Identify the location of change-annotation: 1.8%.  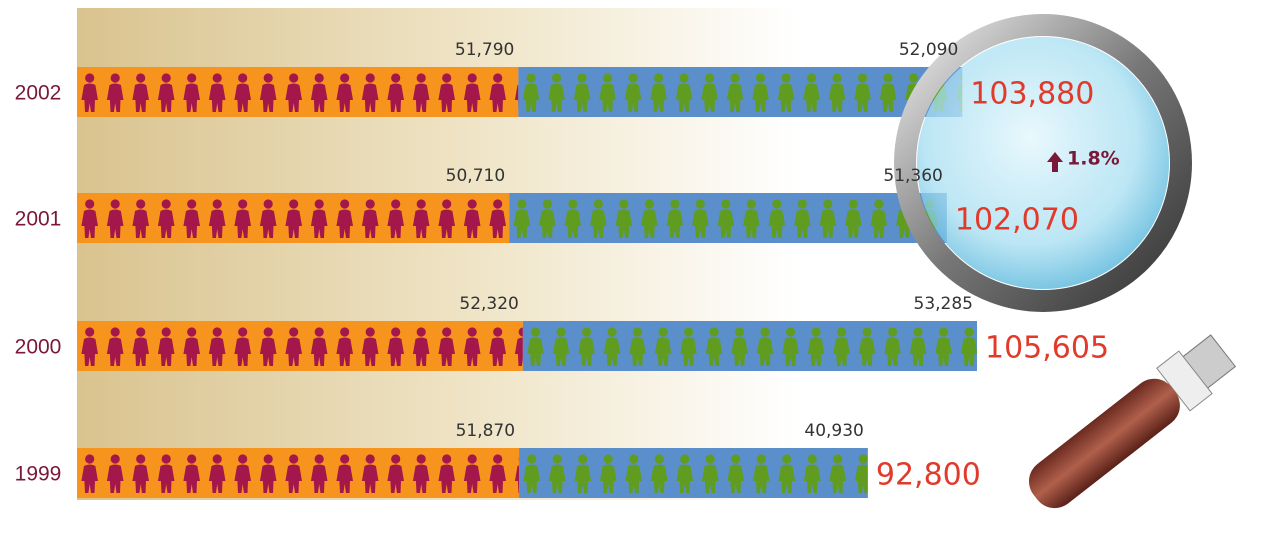
(1093, 159).